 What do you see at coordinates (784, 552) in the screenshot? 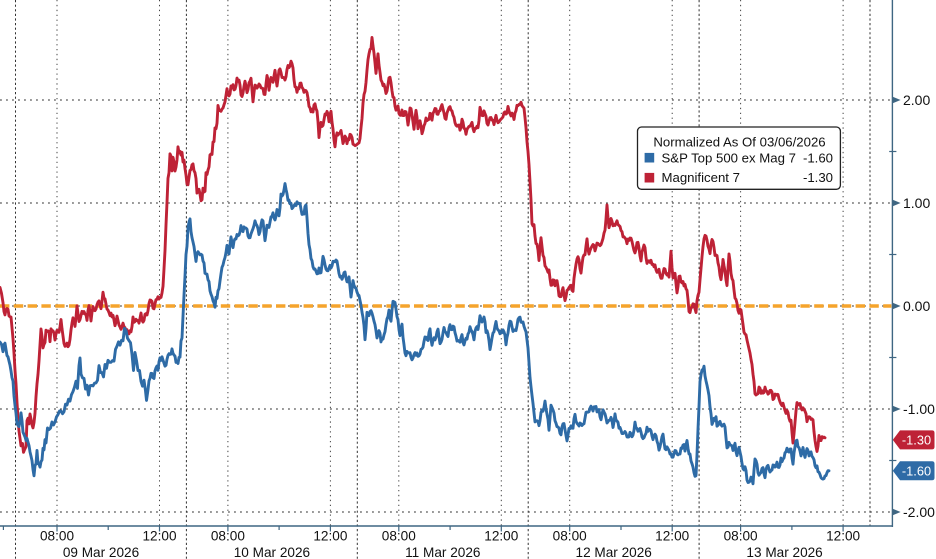
I see `svg-text: 13 Mar 2026` at bounding box center [784, 552].